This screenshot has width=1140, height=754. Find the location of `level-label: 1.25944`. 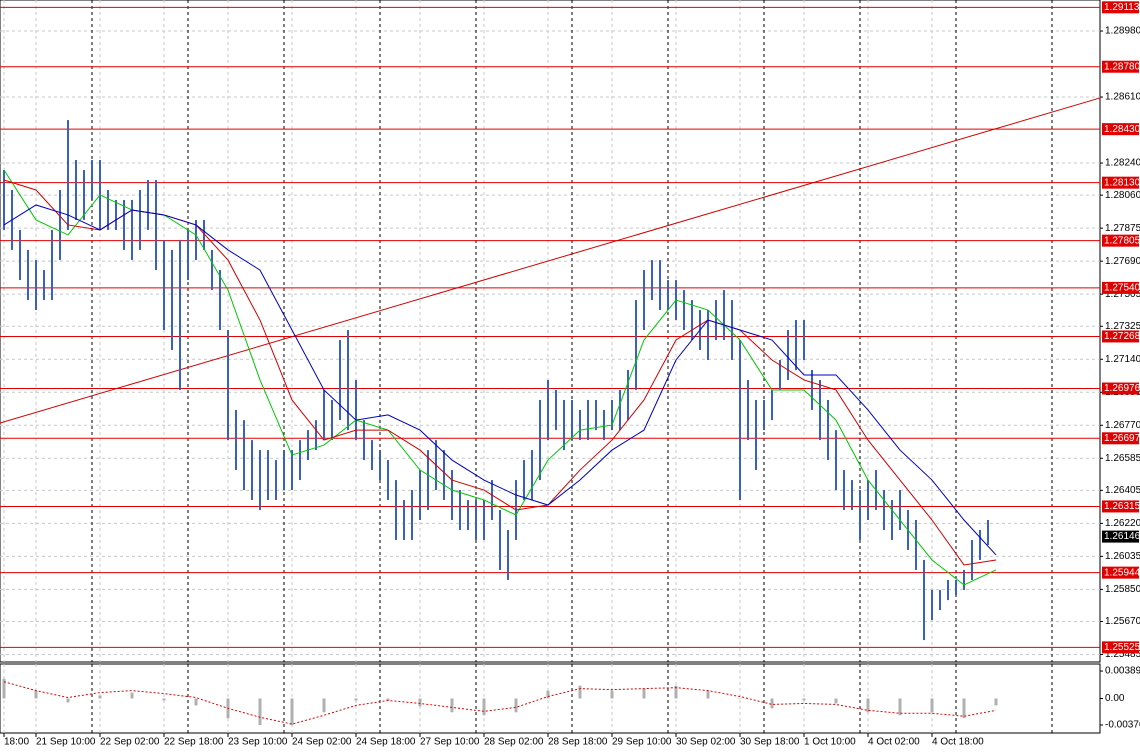

level-label: 1.25944 is located at coordinates (1122, 572).